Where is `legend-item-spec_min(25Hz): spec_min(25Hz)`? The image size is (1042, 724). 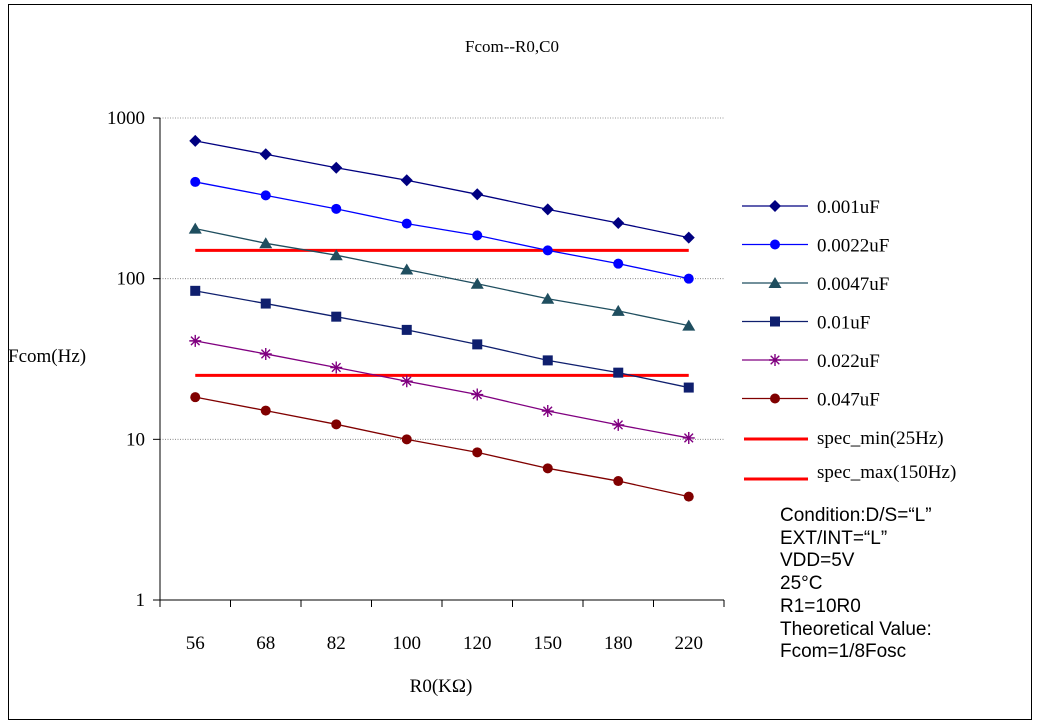 legend-item-spec_min(25Hz): spec_min(25Hz) is located at coordinates (844, 438).